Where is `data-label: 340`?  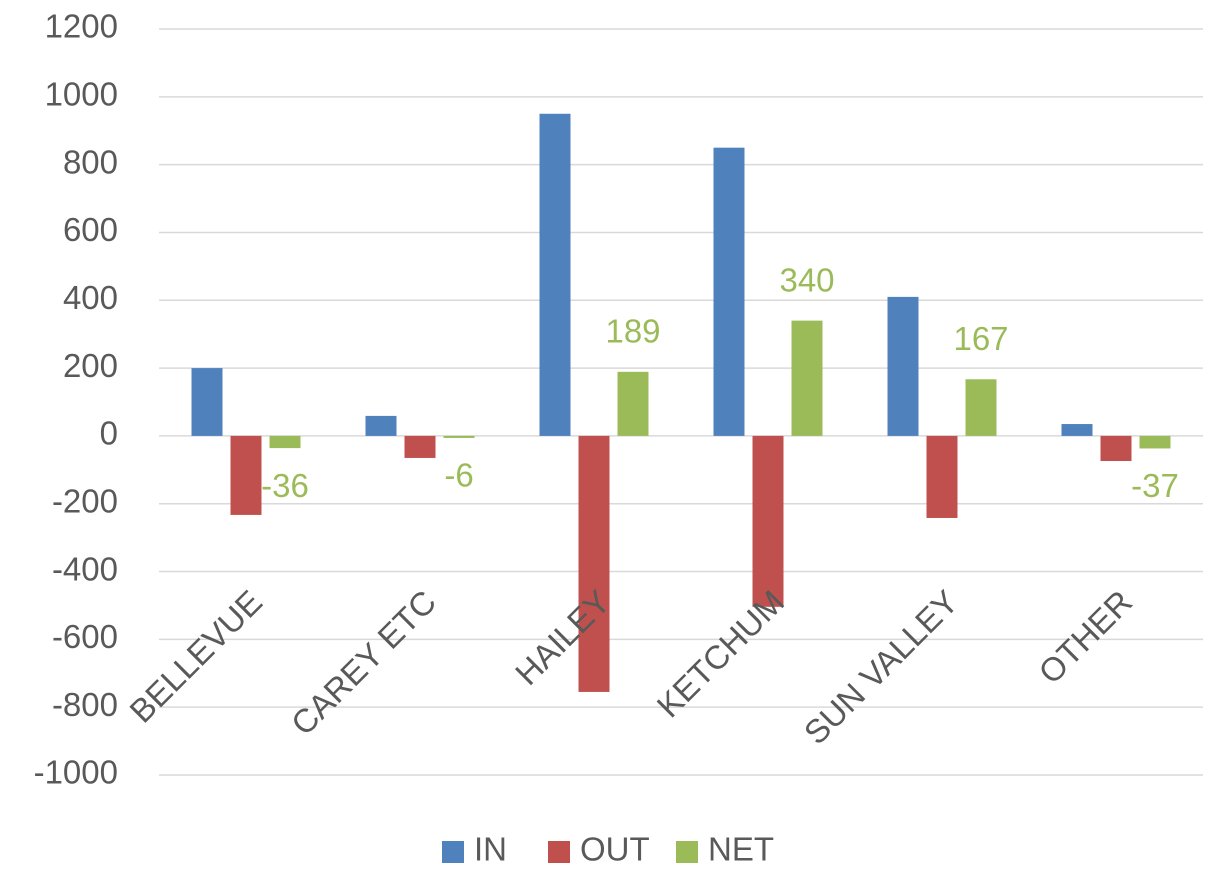
data-label: 340 is located at coordinates (806, 279).